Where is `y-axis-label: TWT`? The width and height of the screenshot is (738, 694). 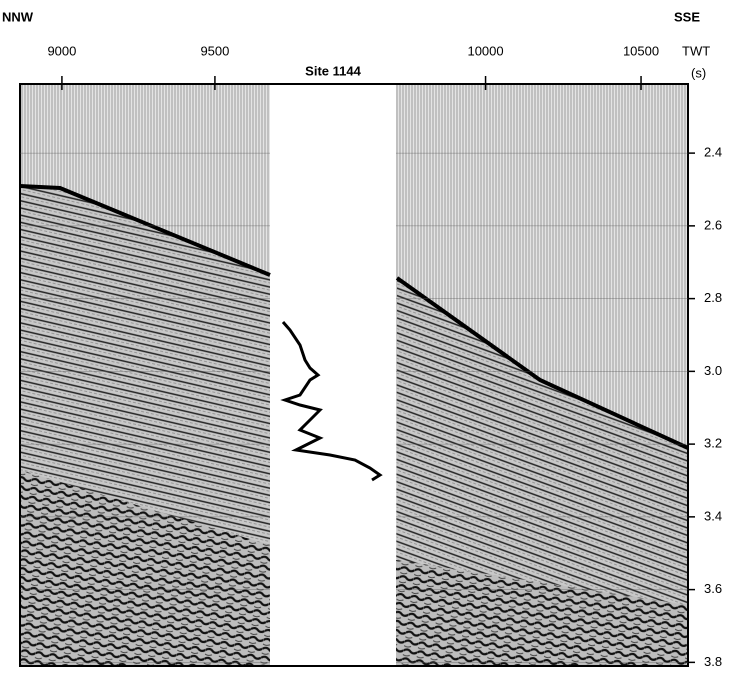
y-axis-label: TWT is located at coordinates (696, 50).